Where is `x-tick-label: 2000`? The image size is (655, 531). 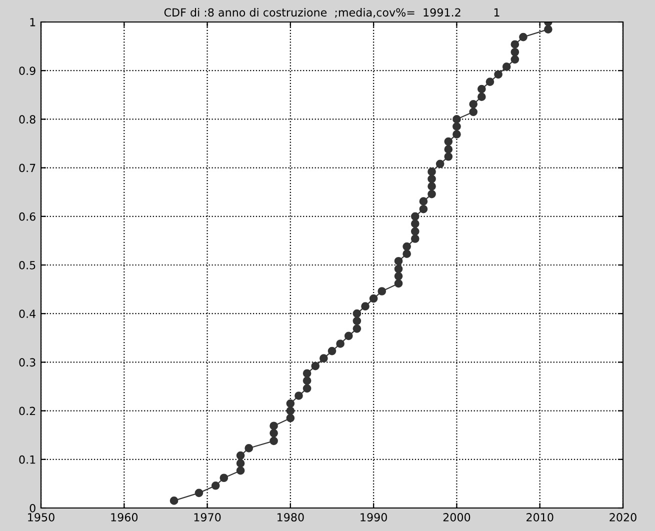 x-tick-label: 2000 is located at coordinates (456, 517).